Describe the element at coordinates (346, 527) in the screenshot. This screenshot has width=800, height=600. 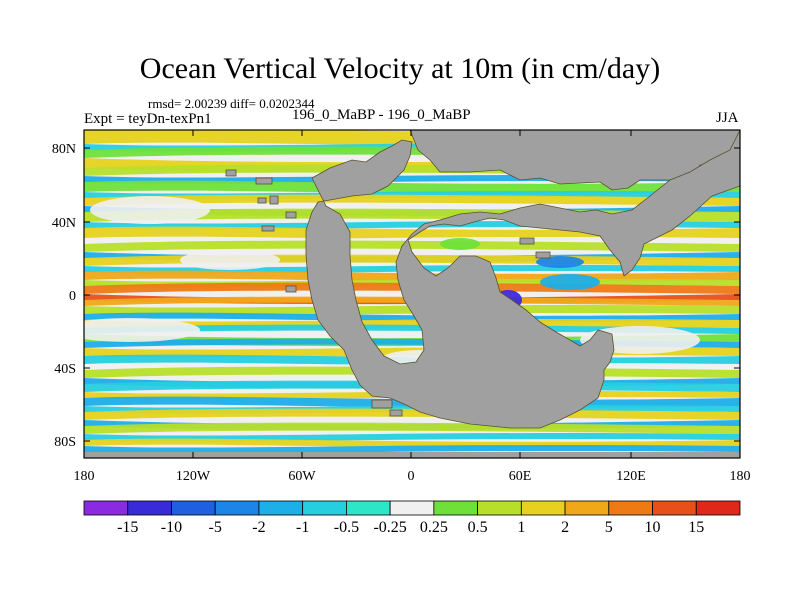
I see `colorbar-label-5: -0.5` at that location.